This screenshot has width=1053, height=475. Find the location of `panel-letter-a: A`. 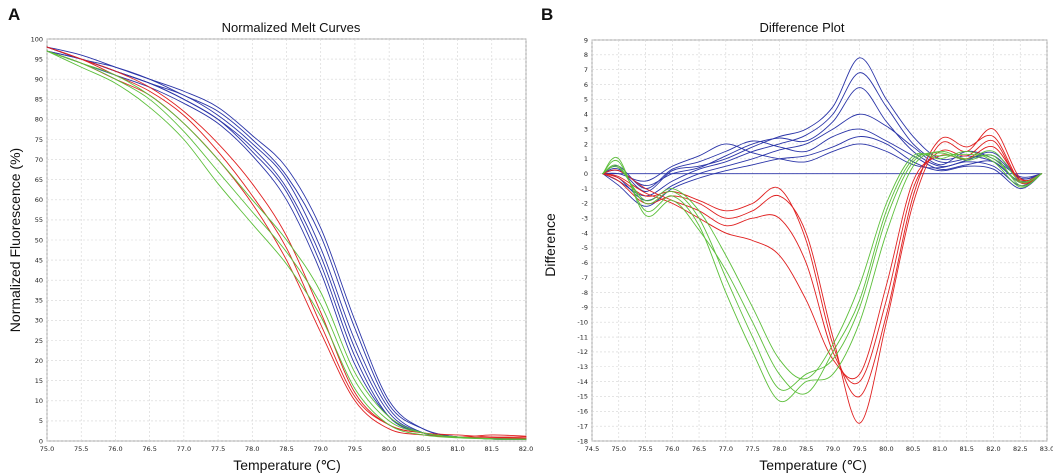

panel-letter-a: A is located at coordinates (14, 14).